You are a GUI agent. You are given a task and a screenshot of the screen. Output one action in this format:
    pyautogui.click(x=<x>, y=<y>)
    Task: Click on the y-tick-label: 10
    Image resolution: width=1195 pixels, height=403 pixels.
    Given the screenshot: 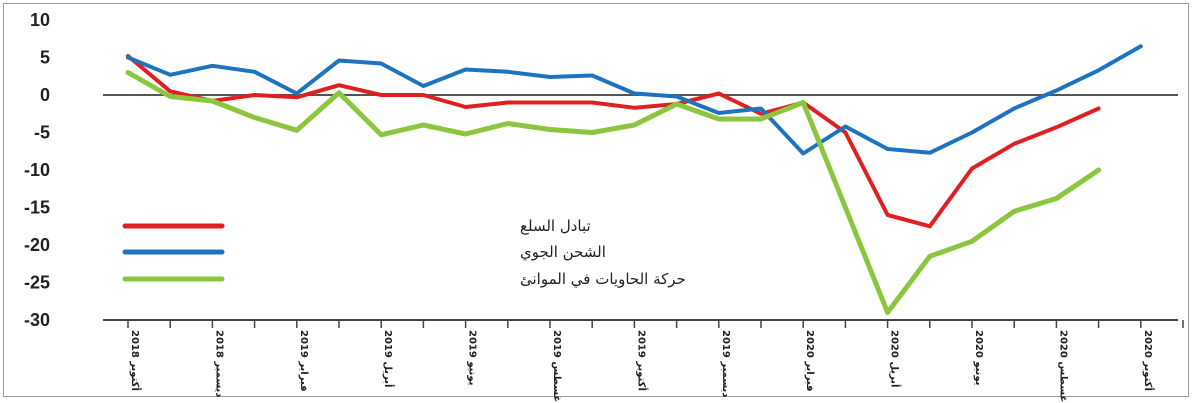 What is the action you would take?
    pyautogui.click(x=40, y=20)
    